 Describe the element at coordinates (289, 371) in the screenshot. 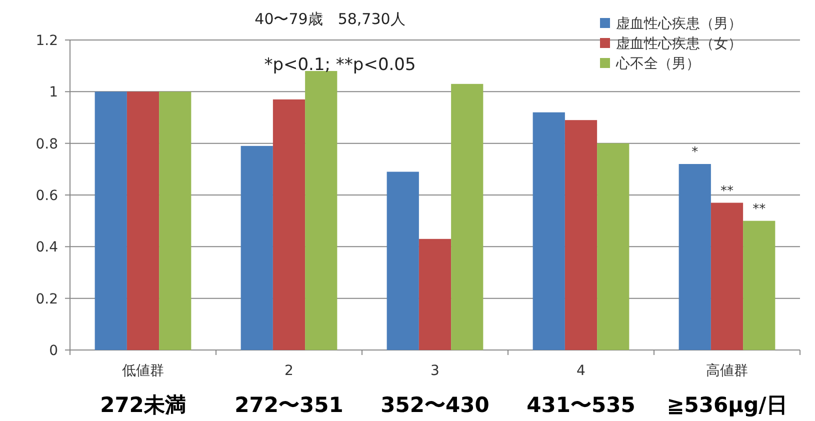

I see `x-tick-label: 2` at that location.